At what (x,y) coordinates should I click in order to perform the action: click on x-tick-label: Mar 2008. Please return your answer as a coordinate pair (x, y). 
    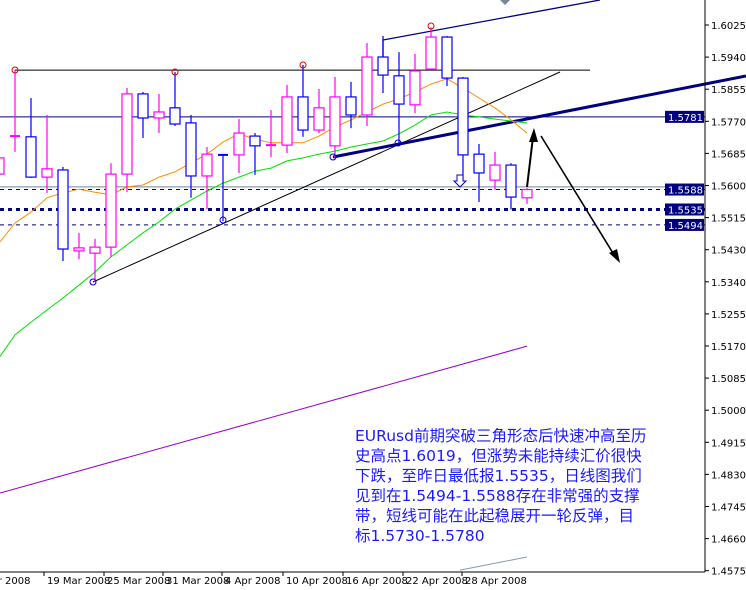
    Looking at the image, I should click on (15, 581).